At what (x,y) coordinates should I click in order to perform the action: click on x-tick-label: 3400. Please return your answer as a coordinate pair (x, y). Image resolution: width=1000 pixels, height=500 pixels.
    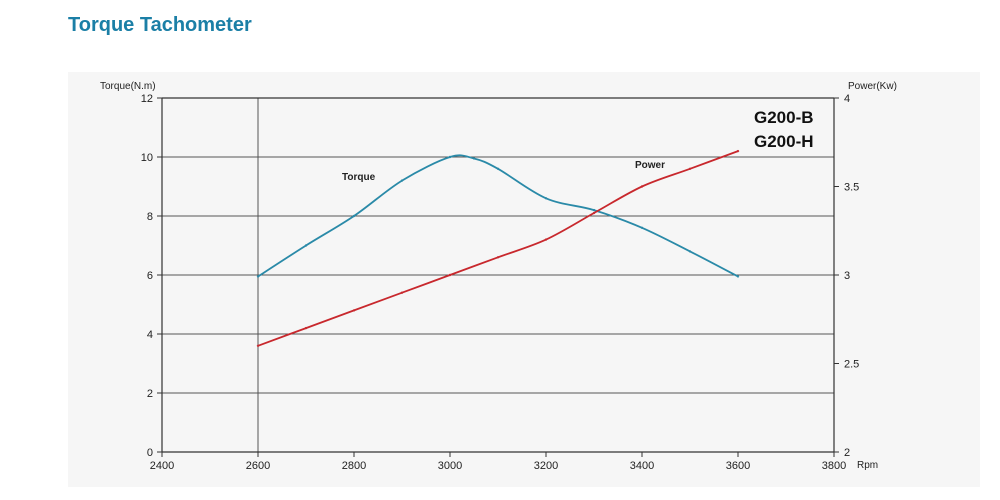
    Looking at the image, I should click on (642, 466).